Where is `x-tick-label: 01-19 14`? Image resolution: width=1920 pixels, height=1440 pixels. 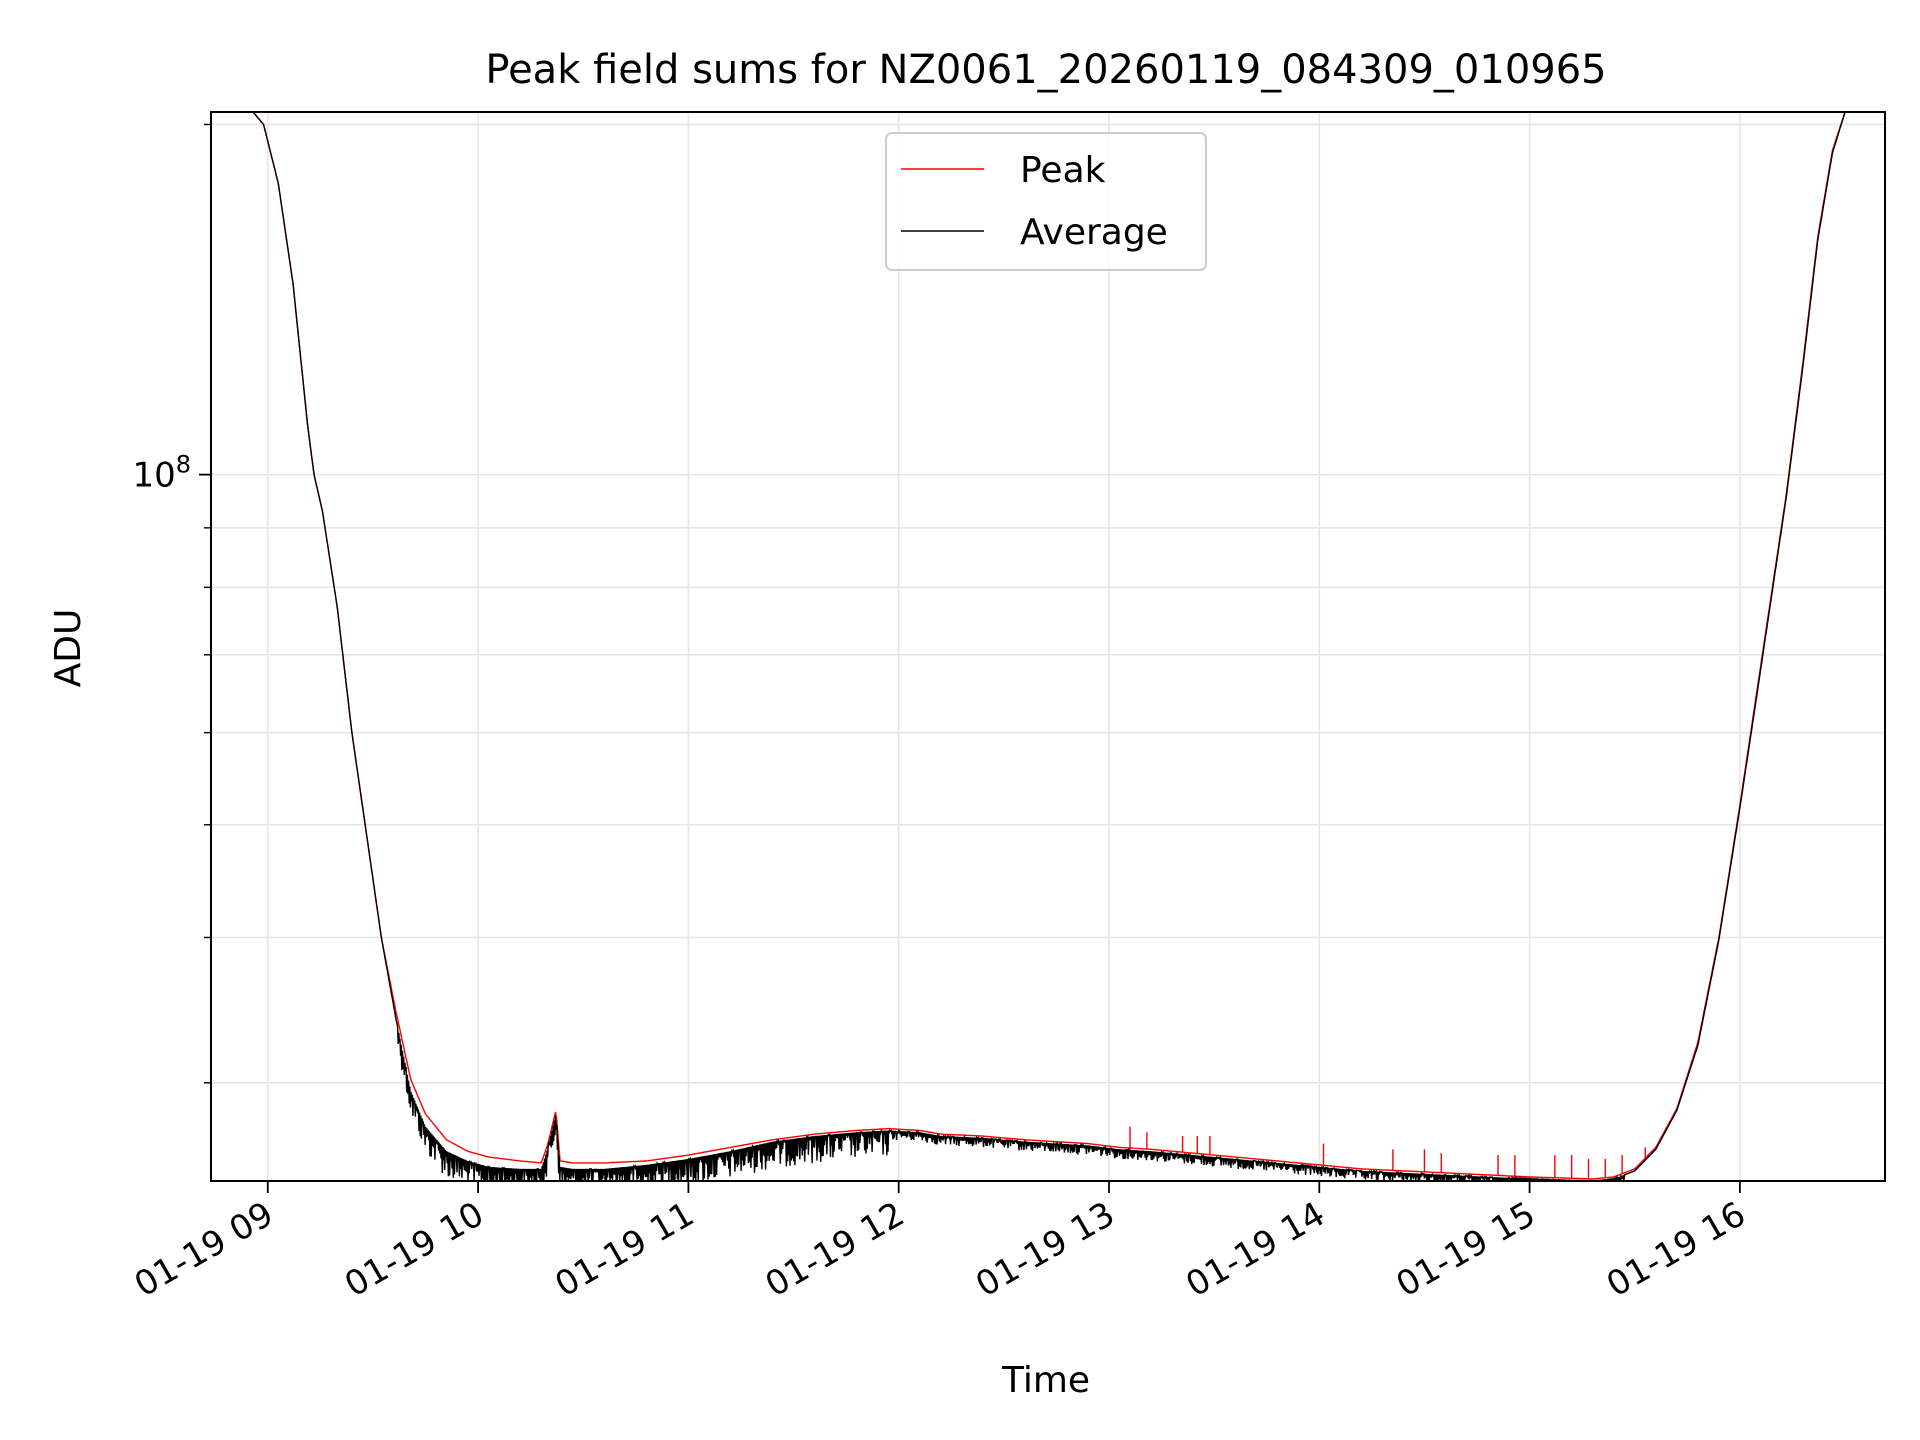 x-tick-label: 01-19 14 is located at coordinates (1255, 1249).